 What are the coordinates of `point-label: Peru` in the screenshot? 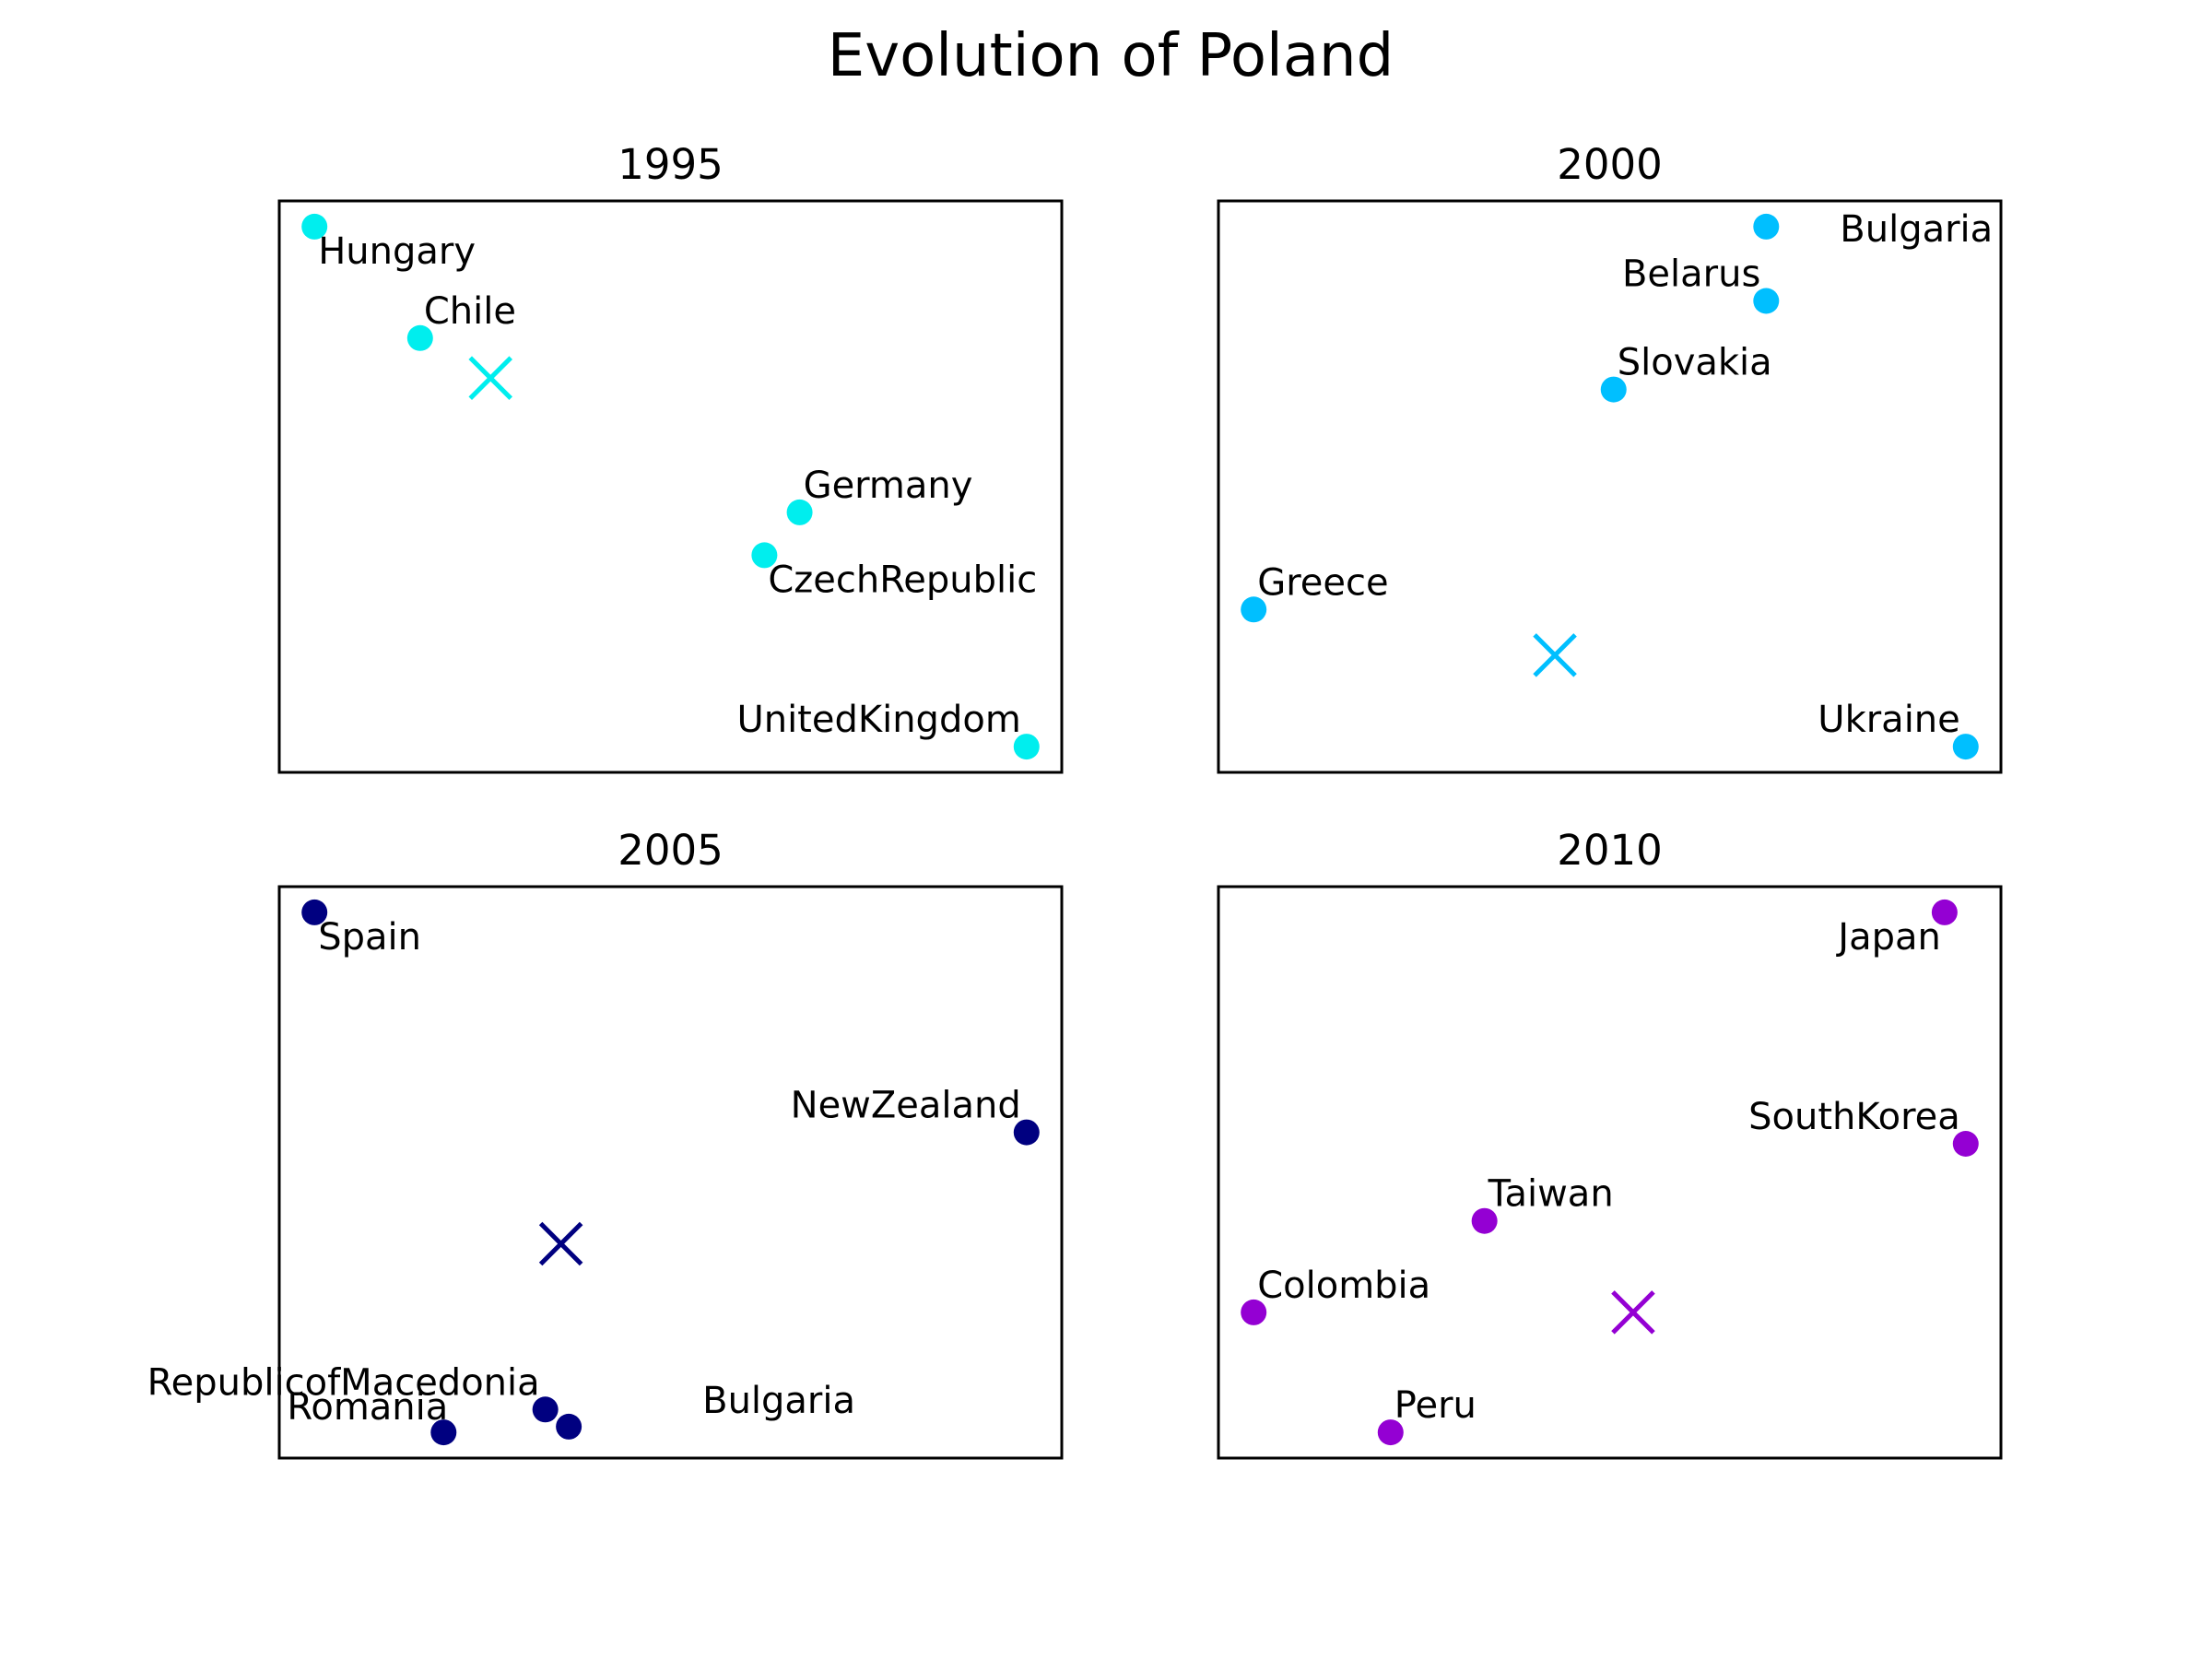 It's located at (1435, 1405).